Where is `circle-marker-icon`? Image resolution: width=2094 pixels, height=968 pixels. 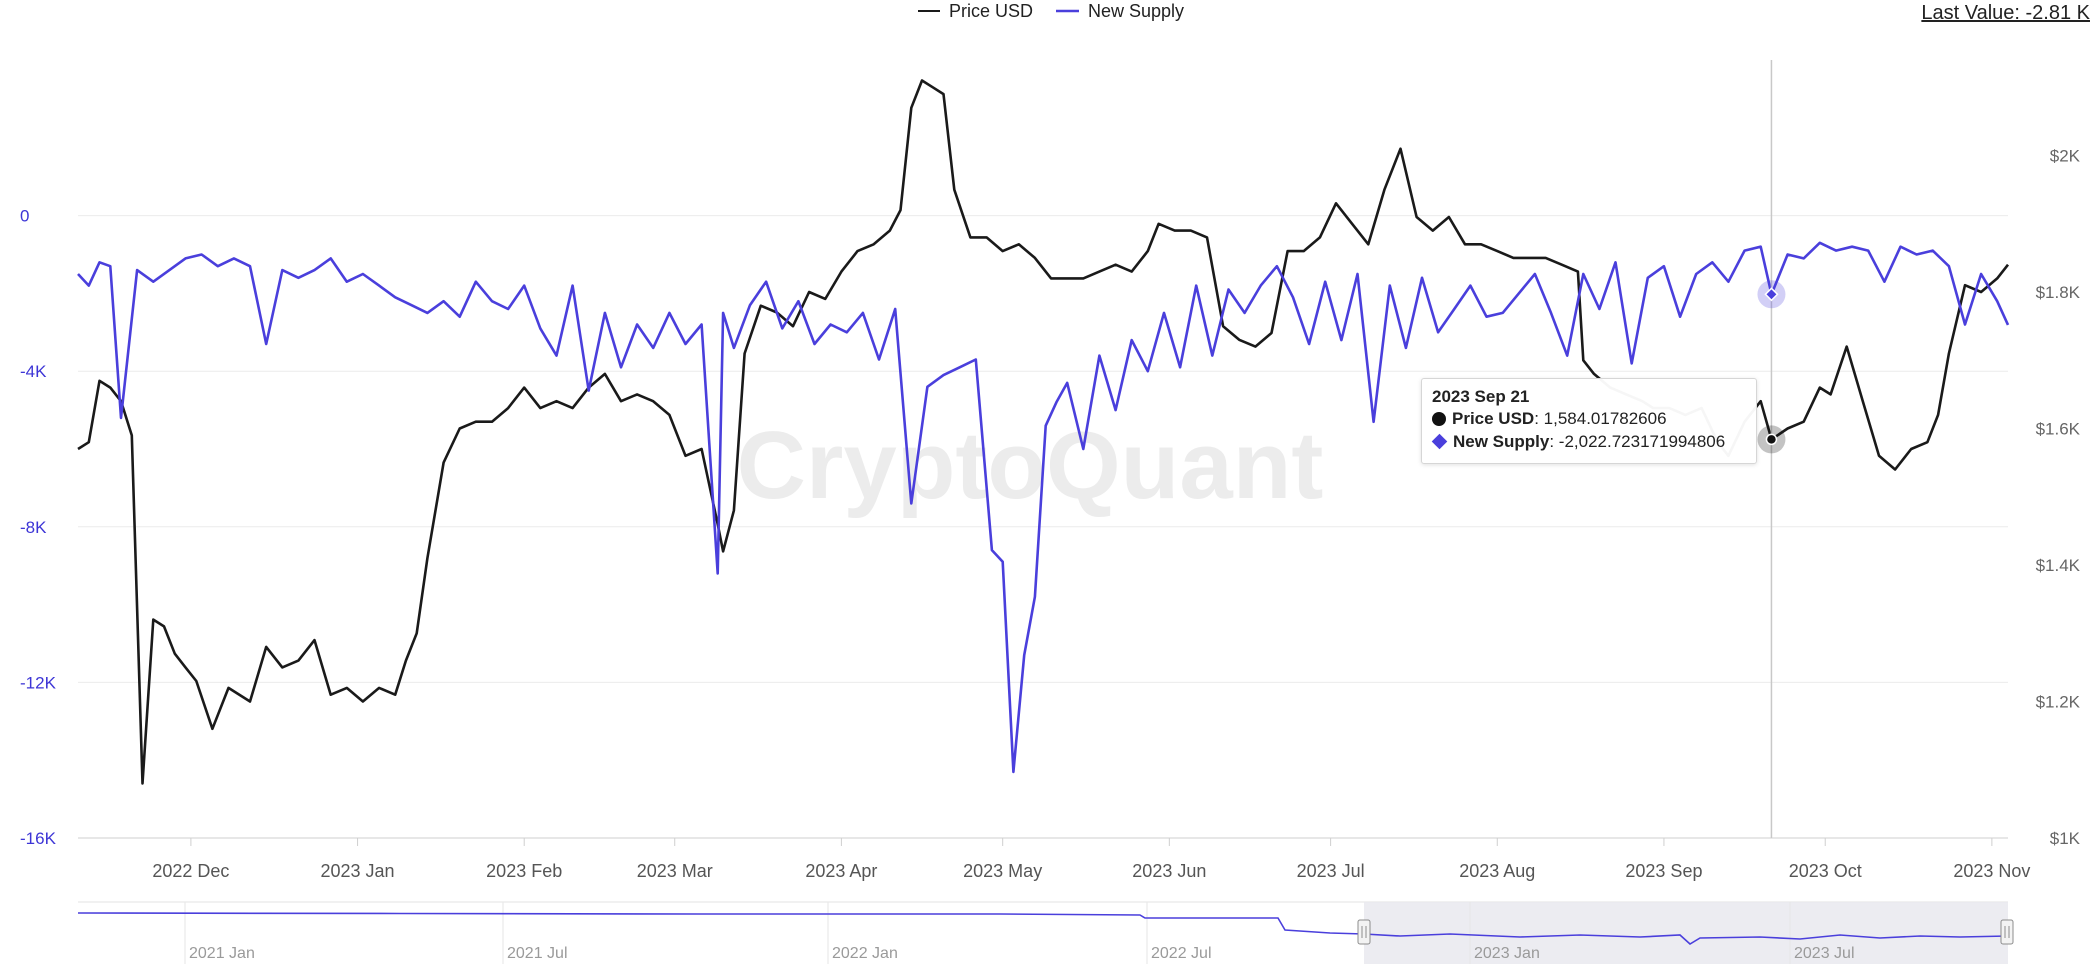 circle-marker-icon is located at coordinates (1439, 419).